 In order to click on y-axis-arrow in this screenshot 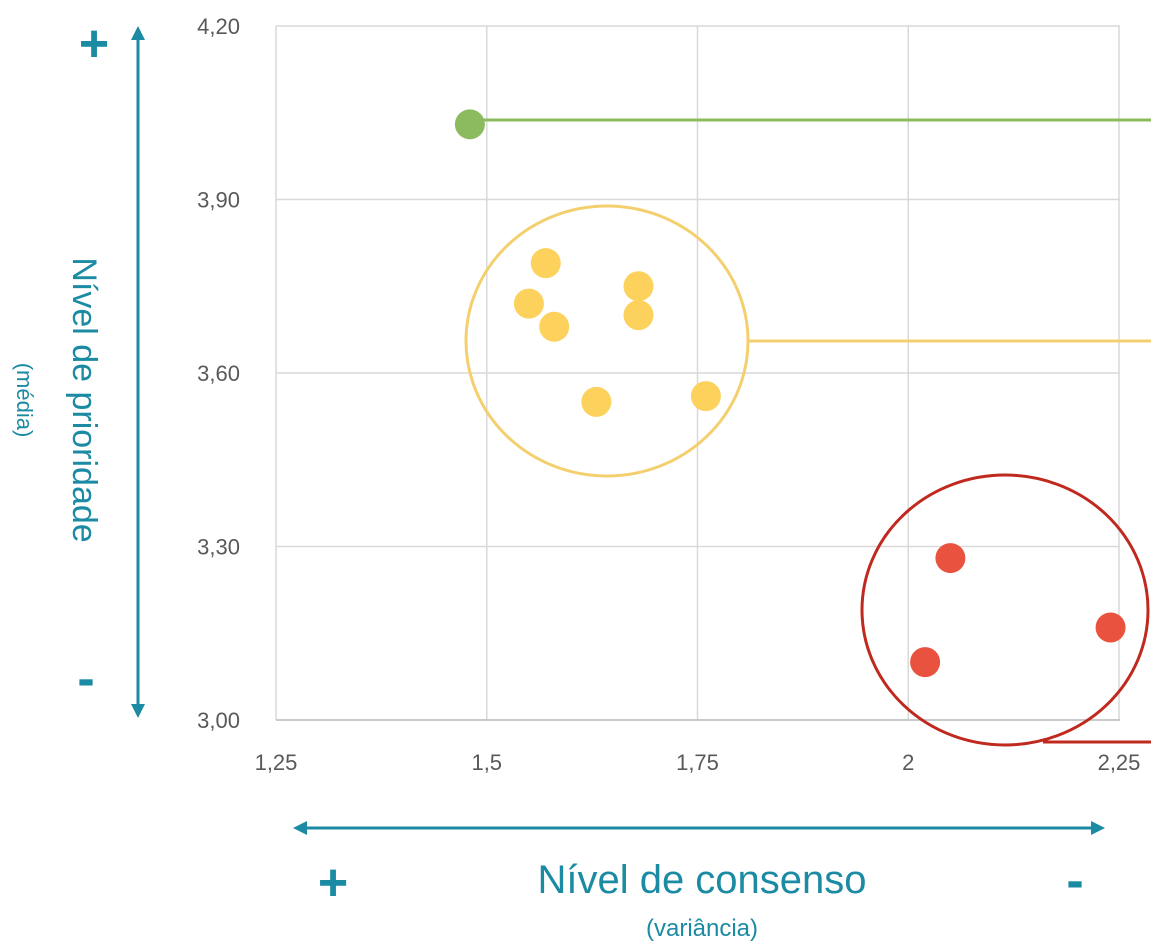, I will do `click(138, 372)`.